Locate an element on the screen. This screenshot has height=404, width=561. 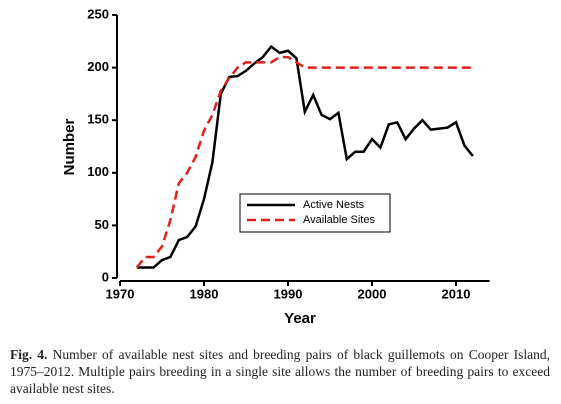
y-tick-label: 50 is located at coordinates (102, 224).